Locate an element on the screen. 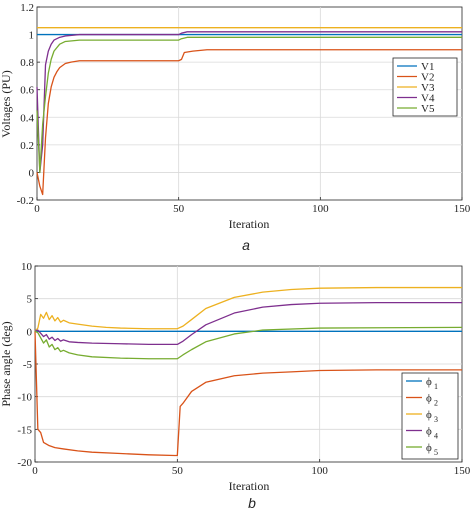 Image resolution: width=474 pixels, height=512 pixels. panel-a-legend-label: V5 is located at coordinates (428, 109).